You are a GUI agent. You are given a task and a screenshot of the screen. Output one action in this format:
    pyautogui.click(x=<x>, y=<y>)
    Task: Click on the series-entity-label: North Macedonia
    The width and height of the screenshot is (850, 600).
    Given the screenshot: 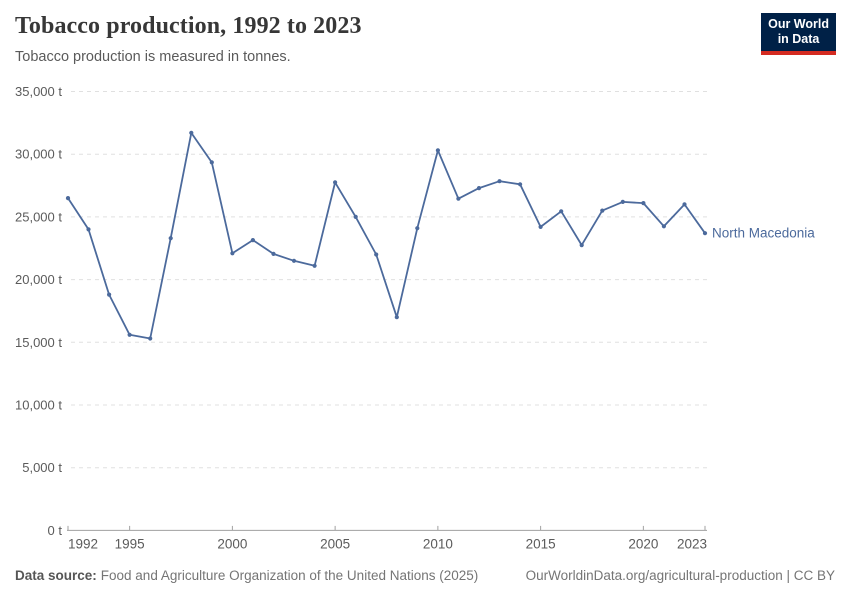 What is the action you would take?
    pyautogui.click(x=763, y=233)
    